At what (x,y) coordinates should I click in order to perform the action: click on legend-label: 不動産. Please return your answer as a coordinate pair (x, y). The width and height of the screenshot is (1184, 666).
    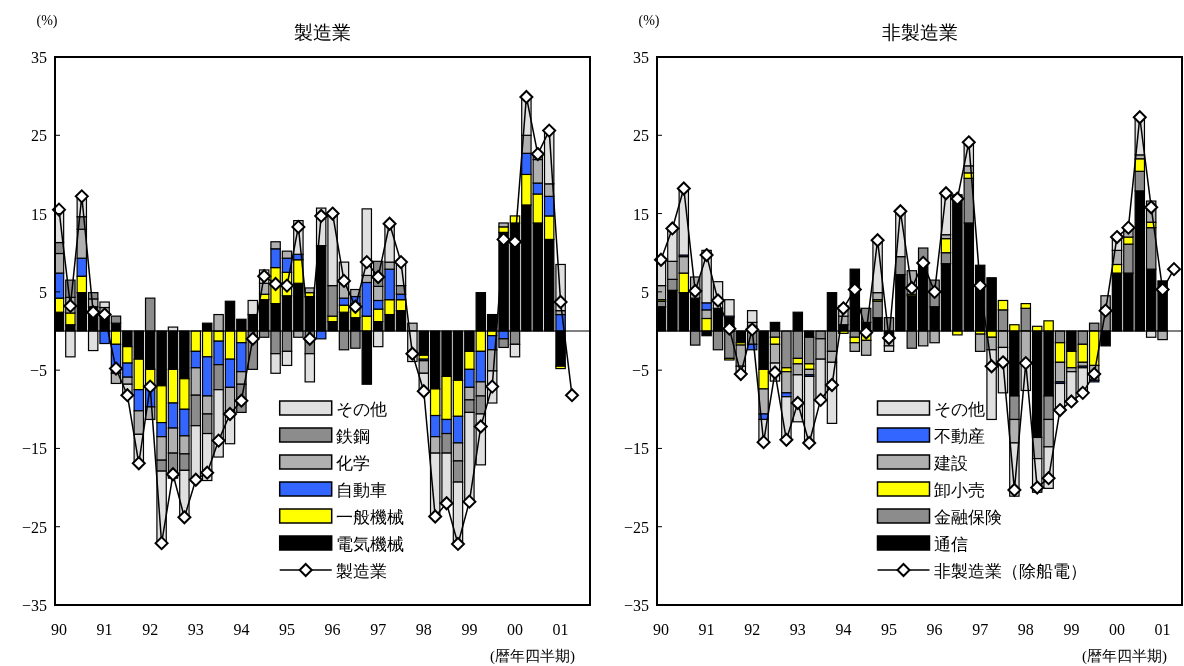
    Looking at the image, I should click on (959, 436).